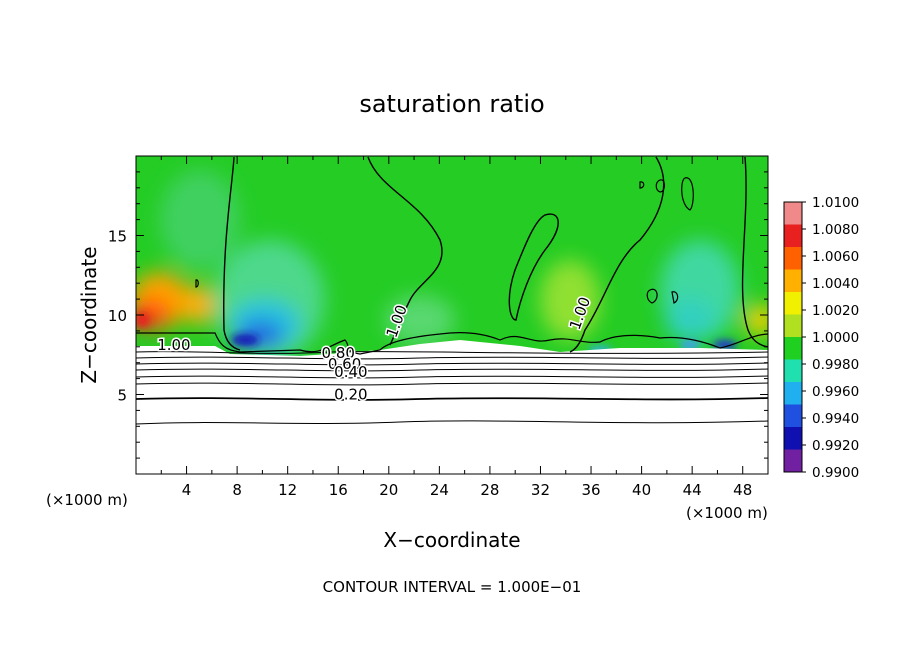 The width and height of the screenshot is (904, 654). What do you see at coordinates (835, 311) in the screenshot?
I see `colorbar-tick-label: 1.0020` at bounding box center [835, 311].